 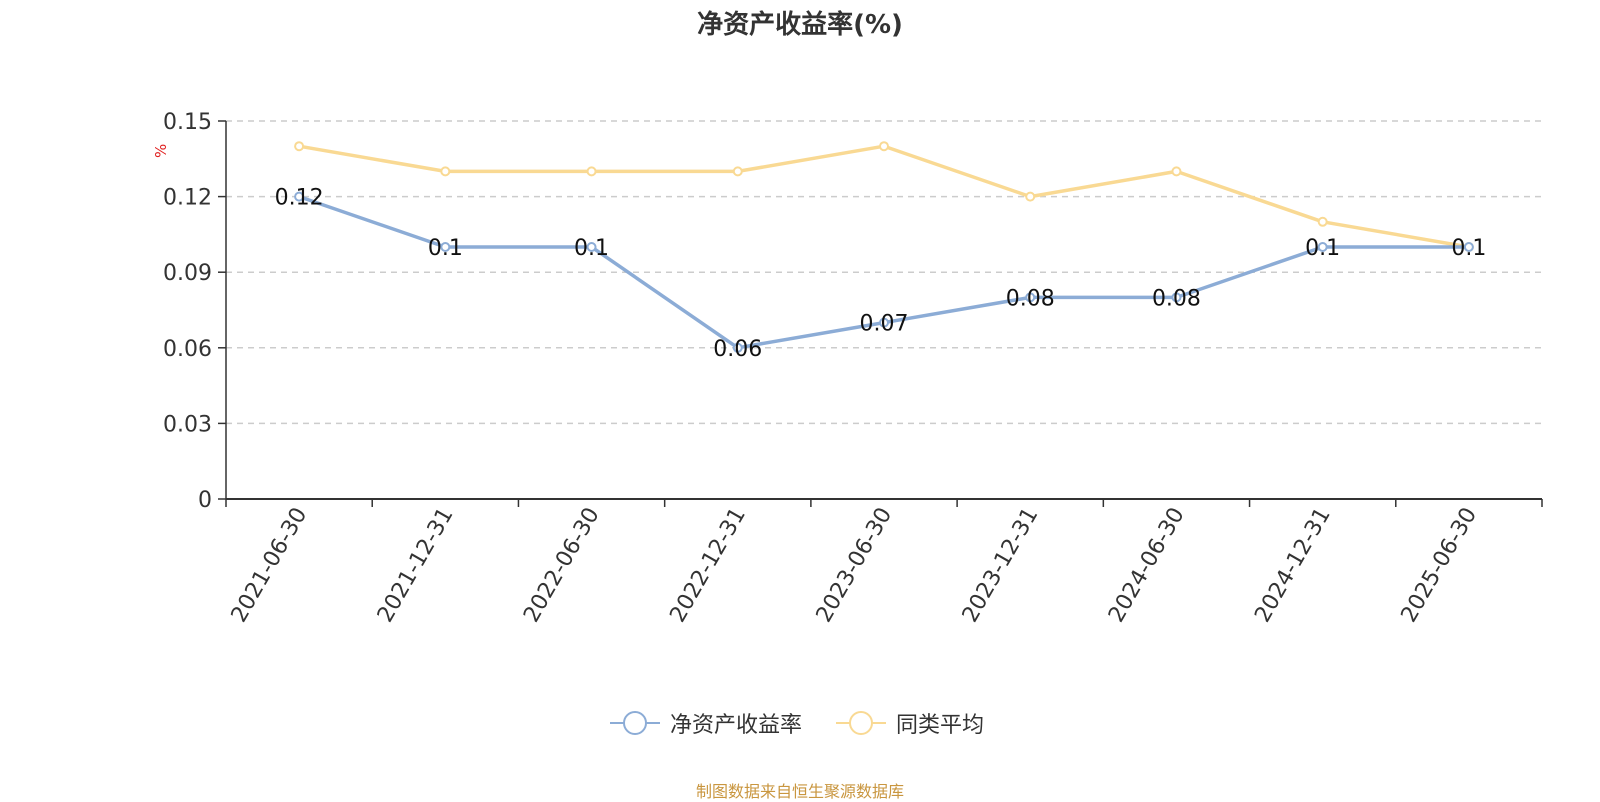 I want to click on x-tick-label: 2022-12-31, so click(x=708, y=565).